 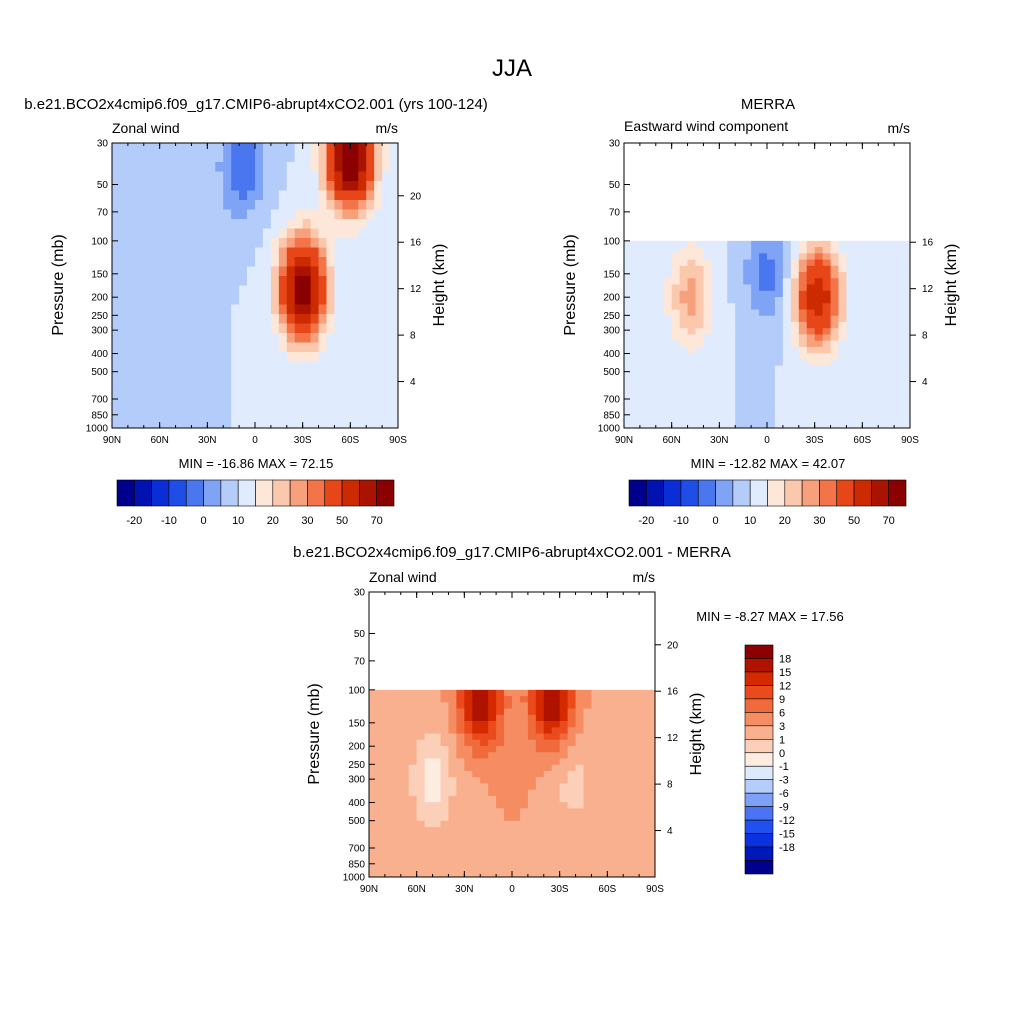 What do you see at coordinates (615, 212) in the screenshot?
I see `y-tick-label: 70` at bounding box center [615, 212].